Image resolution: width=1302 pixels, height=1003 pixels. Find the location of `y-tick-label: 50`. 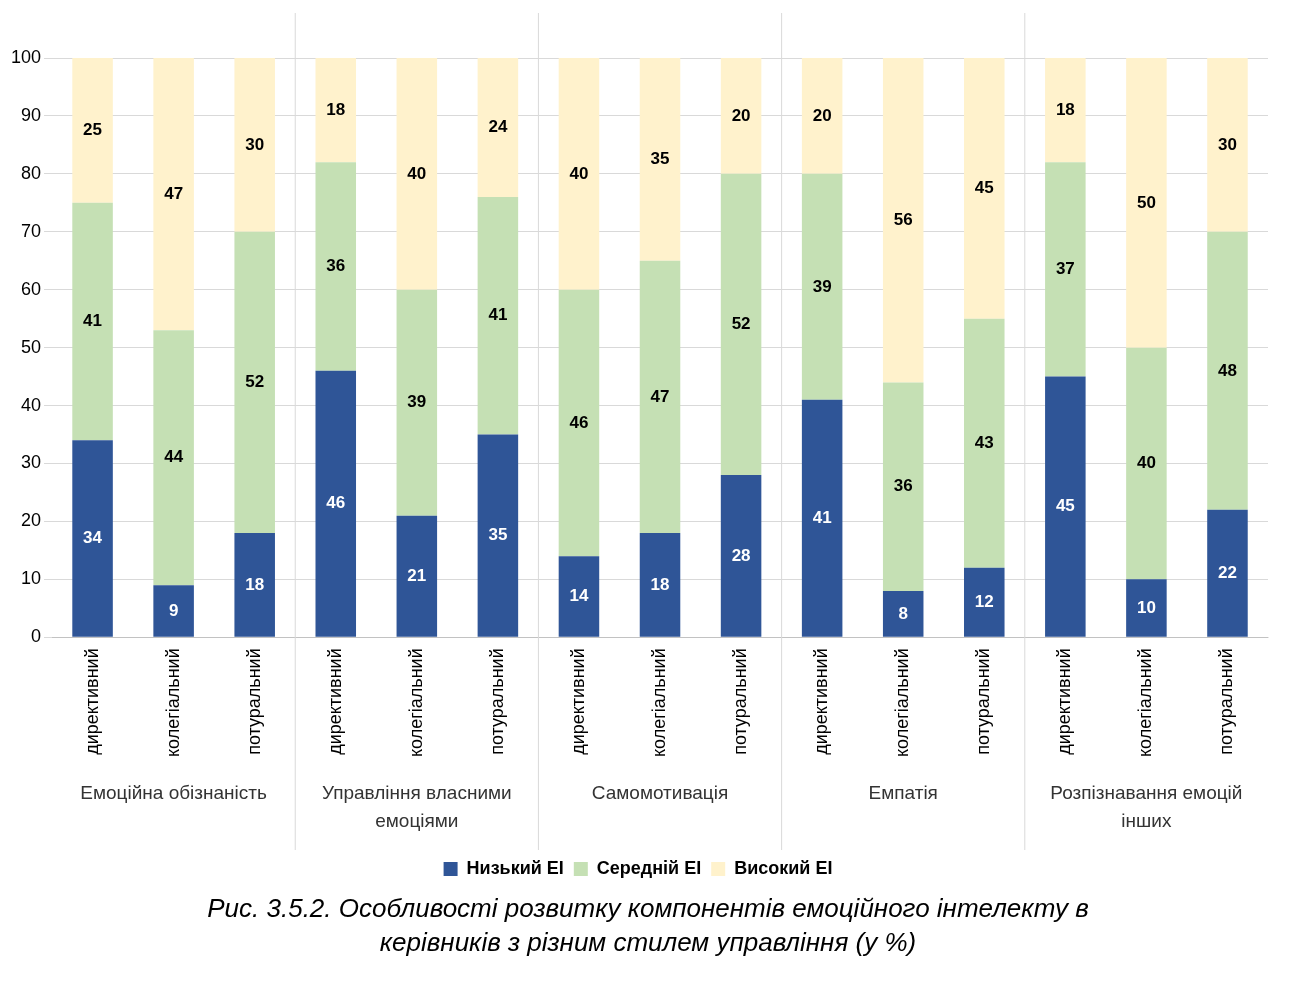

y-tick-label: 50 is located at coordinates (31, 346).